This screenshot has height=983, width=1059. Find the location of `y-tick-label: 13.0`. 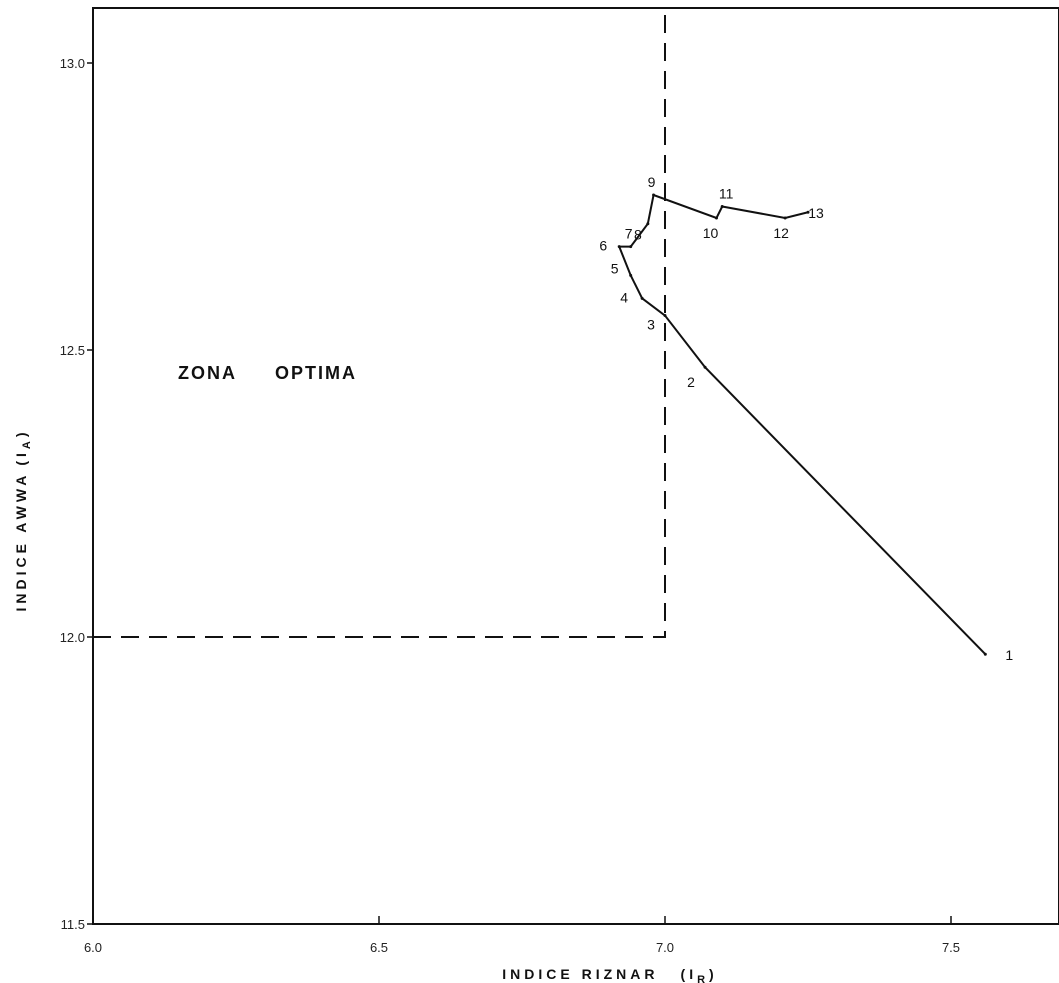

y-tick-label: 13.0 is located at coordinates (72, 63).